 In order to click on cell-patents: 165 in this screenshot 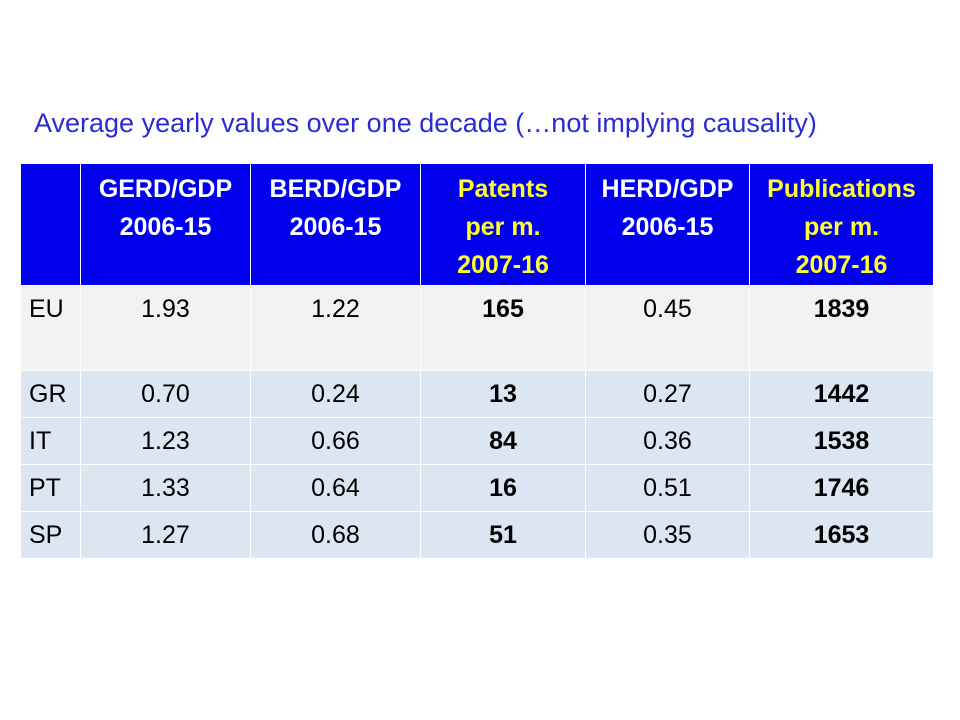, I will do `click(503, 328)`.